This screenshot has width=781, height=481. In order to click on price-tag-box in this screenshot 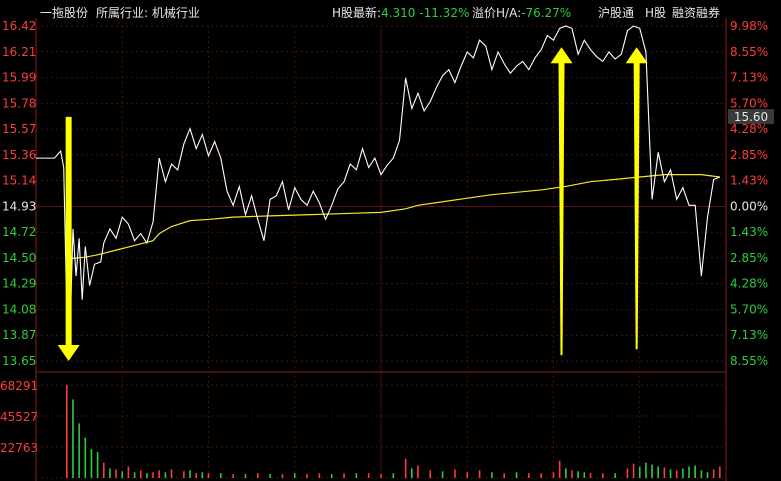, I will do `click(751, 116)`.